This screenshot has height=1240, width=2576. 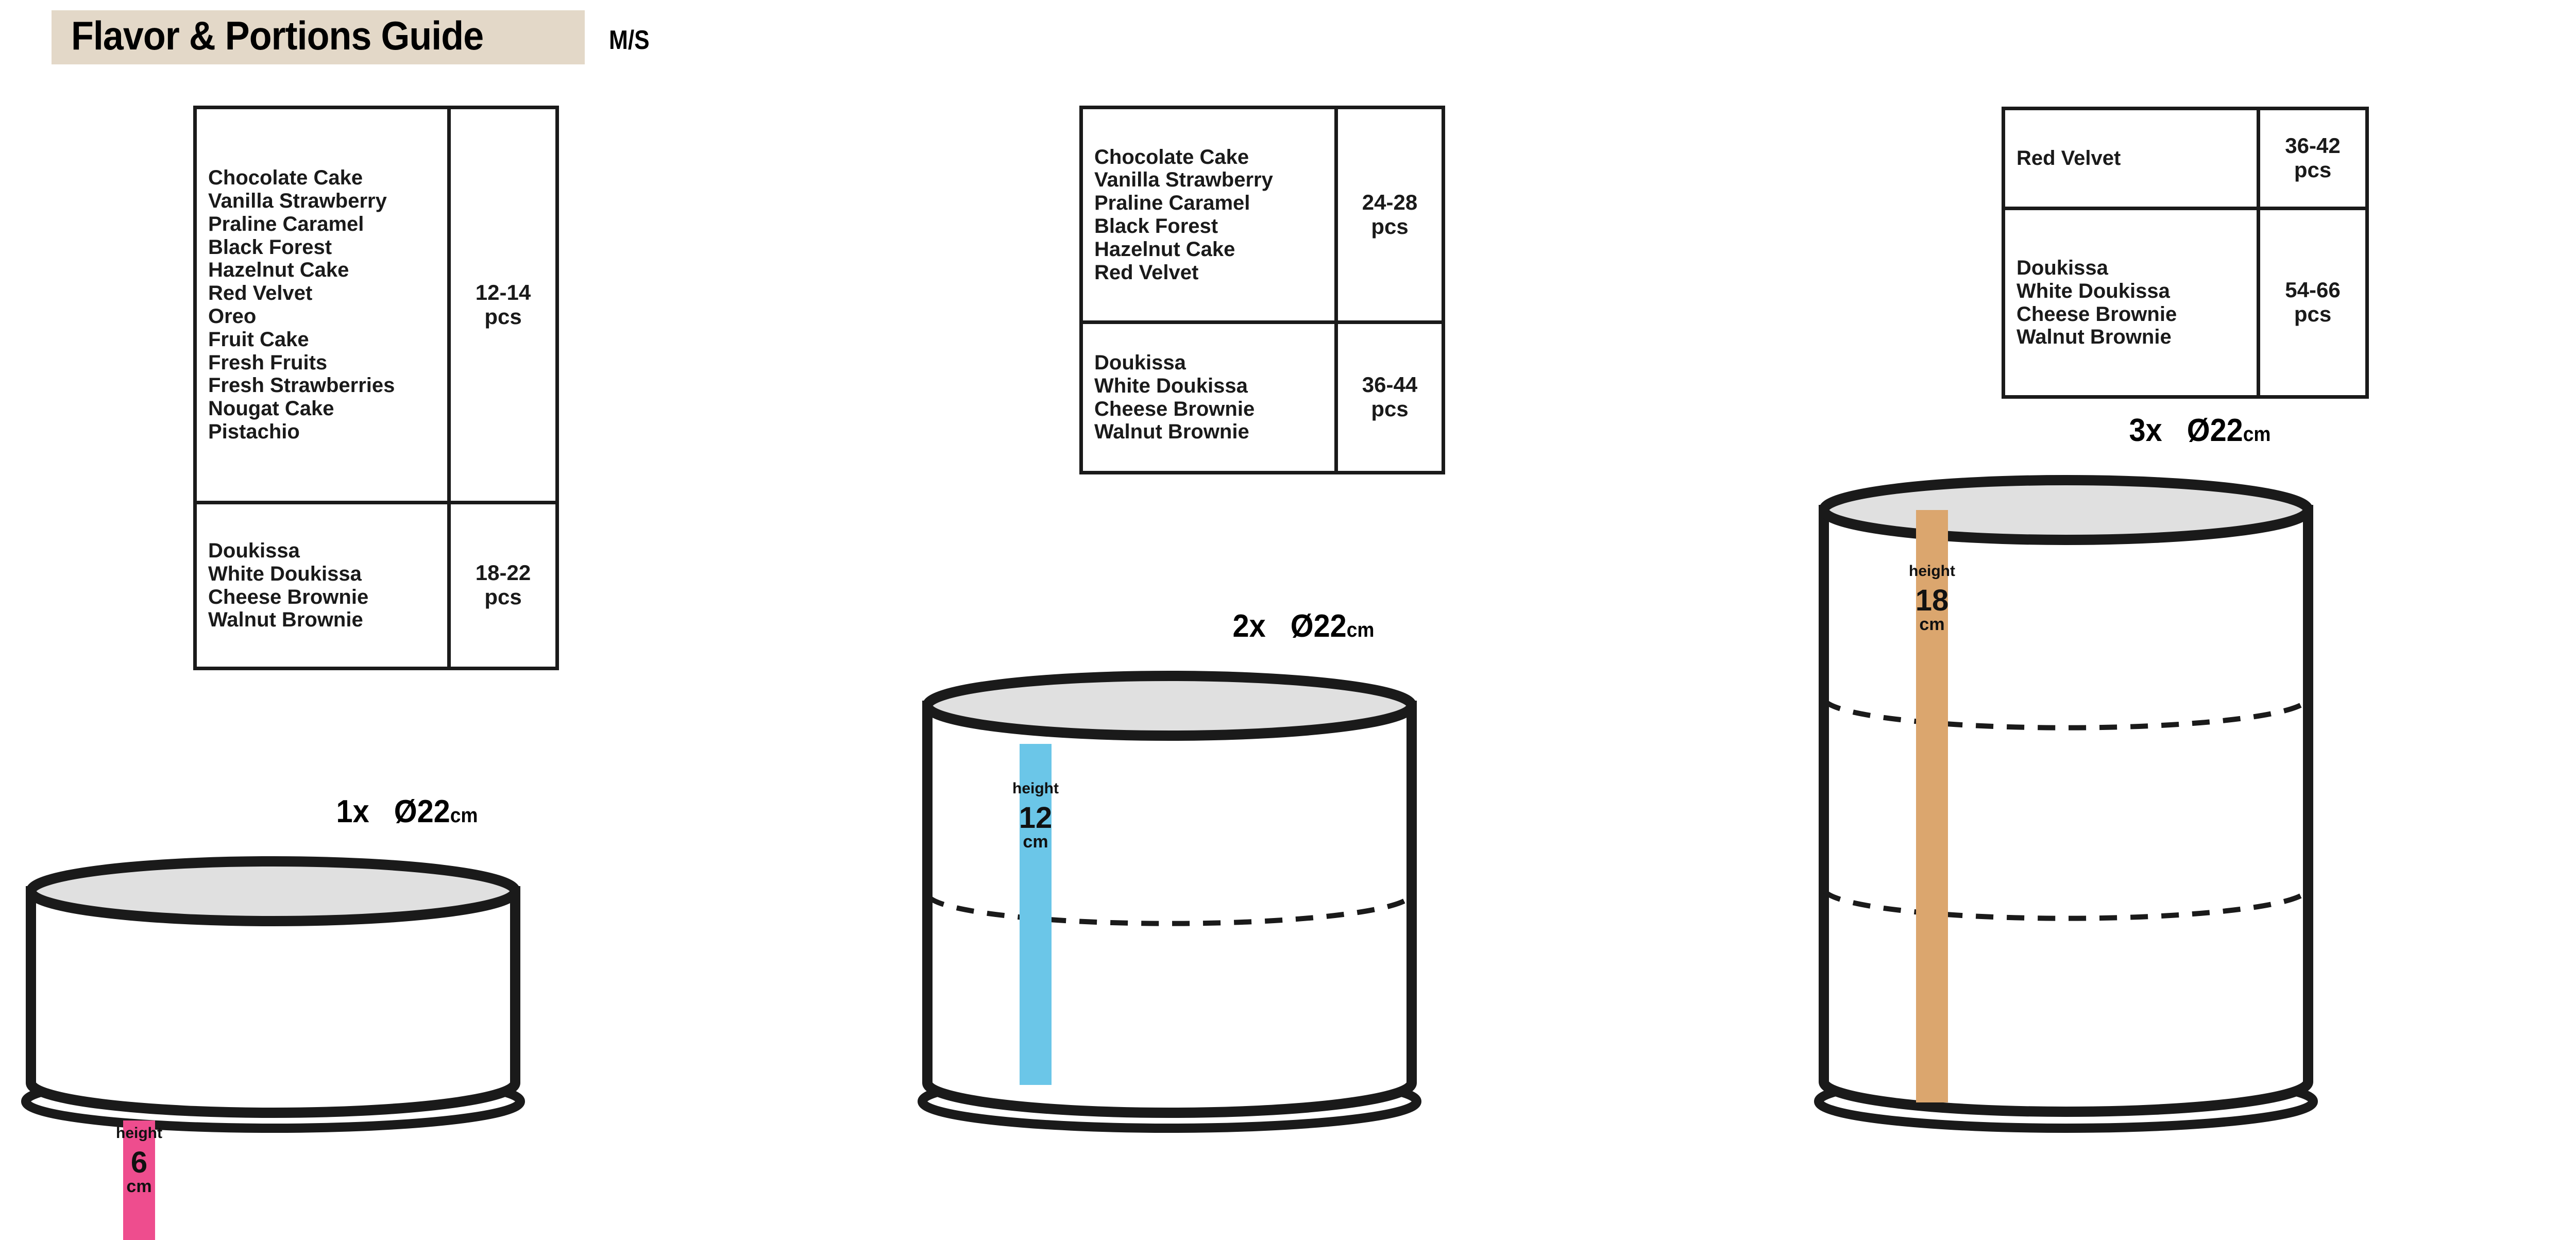 What do you see at coordinates (2132, 158) in the screenshot?
I see `flavor-list-cell: Red Velvet` at bounding box center [2132, 158].